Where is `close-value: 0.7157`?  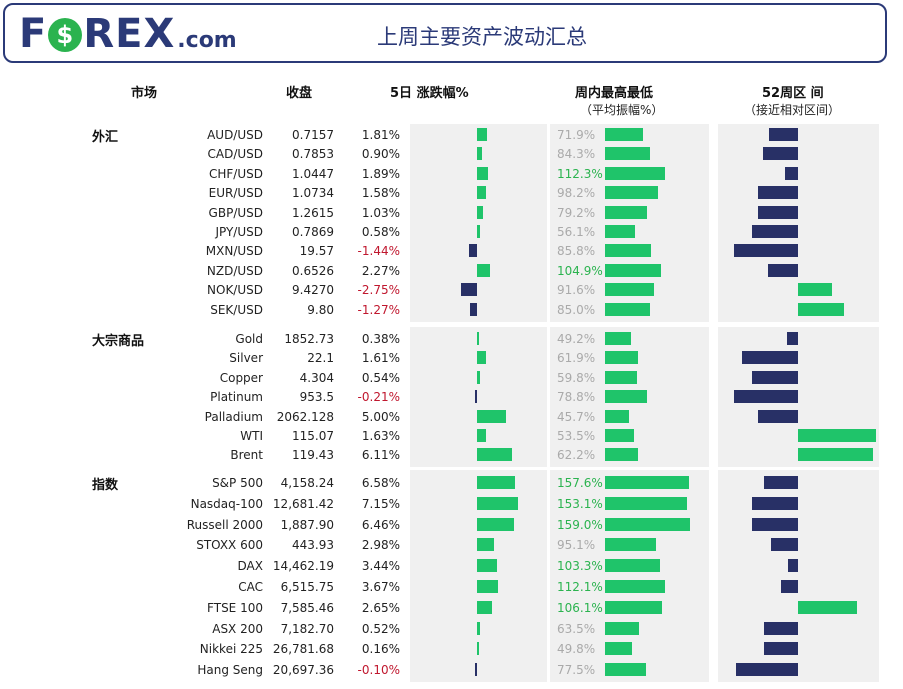
close-value: 0.7157 is located at coordinates (313, 135).